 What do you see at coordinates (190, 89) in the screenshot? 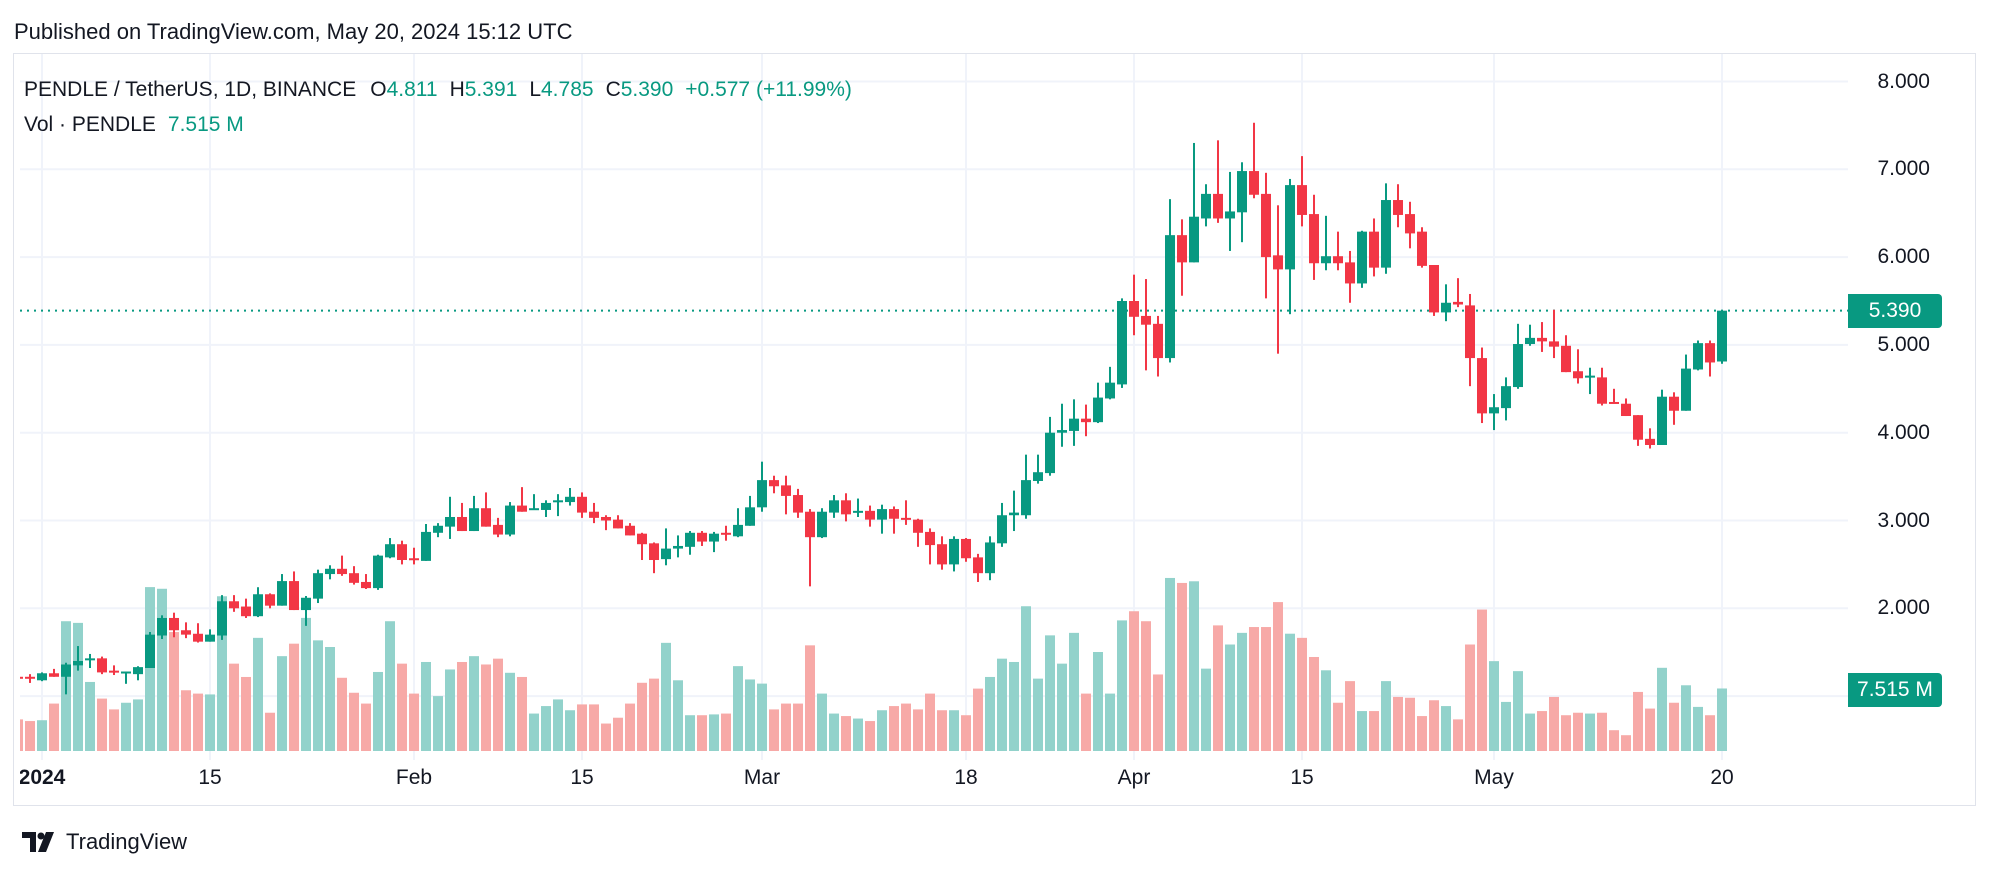
I see `symbol-title: PENDLE / TetherUS, 1D, BINANCE` at bounding box center [190, 89].